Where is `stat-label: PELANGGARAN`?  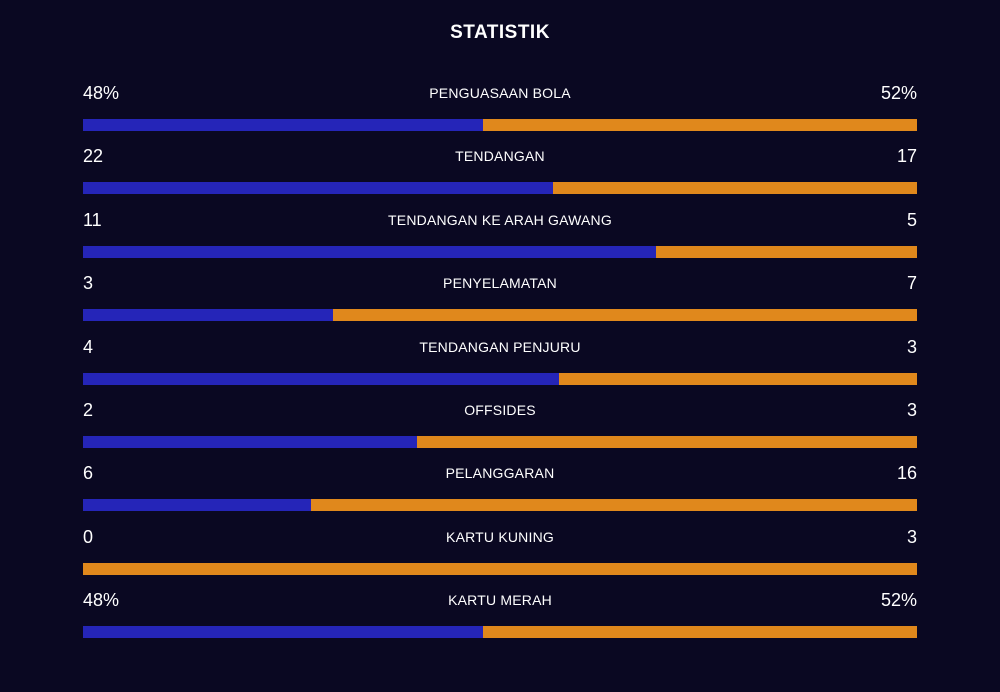 stat-label: PELANGGARAN is located at coordinates (500, 473).